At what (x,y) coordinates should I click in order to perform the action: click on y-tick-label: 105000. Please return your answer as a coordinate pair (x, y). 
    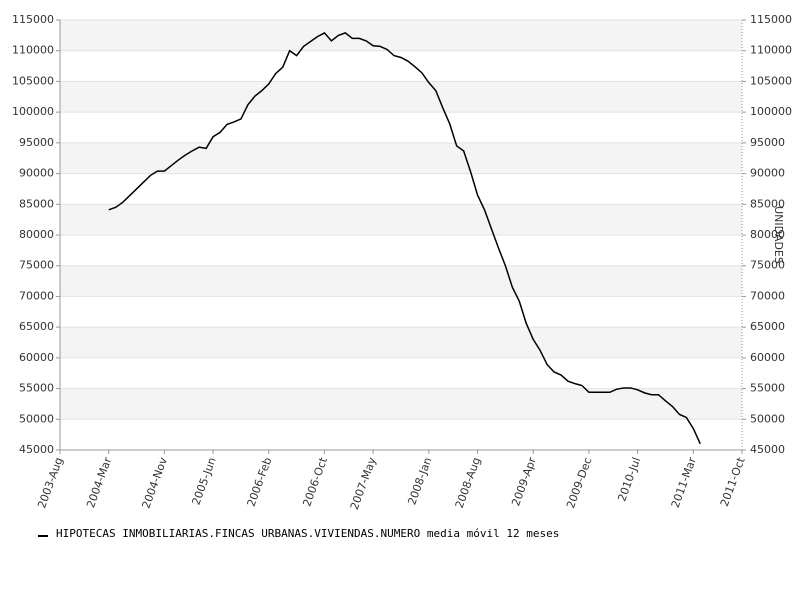
    Looking at the image, I should click on (33, 80).